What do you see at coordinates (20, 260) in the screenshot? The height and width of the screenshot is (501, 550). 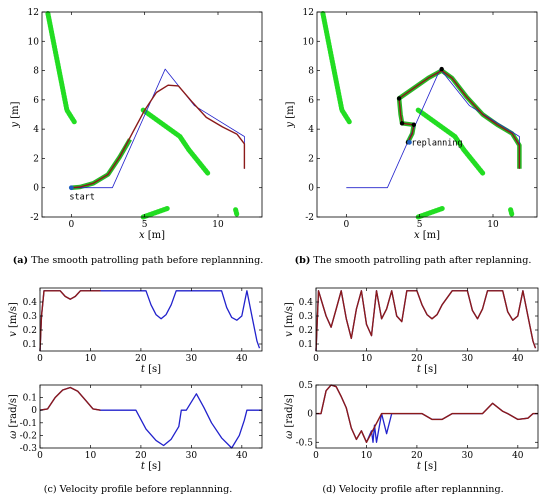 I see `caption-a-tag: (a)` at bounding box center [20, 260].